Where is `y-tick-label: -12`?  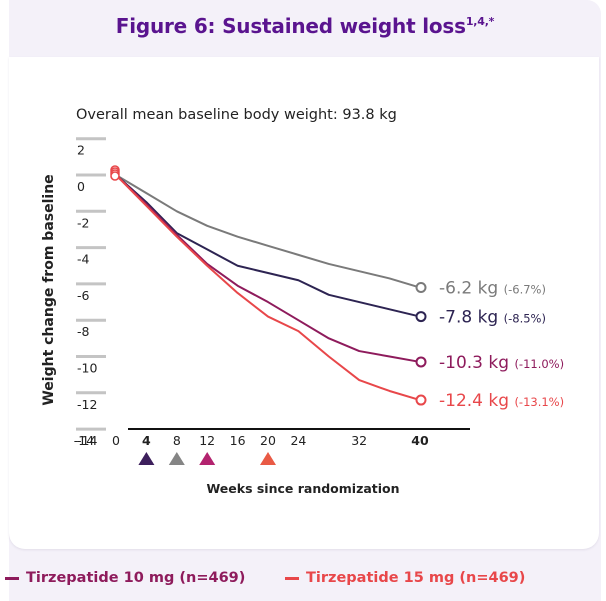 y-tick-label: -12 is located at coordinates (87, 404).